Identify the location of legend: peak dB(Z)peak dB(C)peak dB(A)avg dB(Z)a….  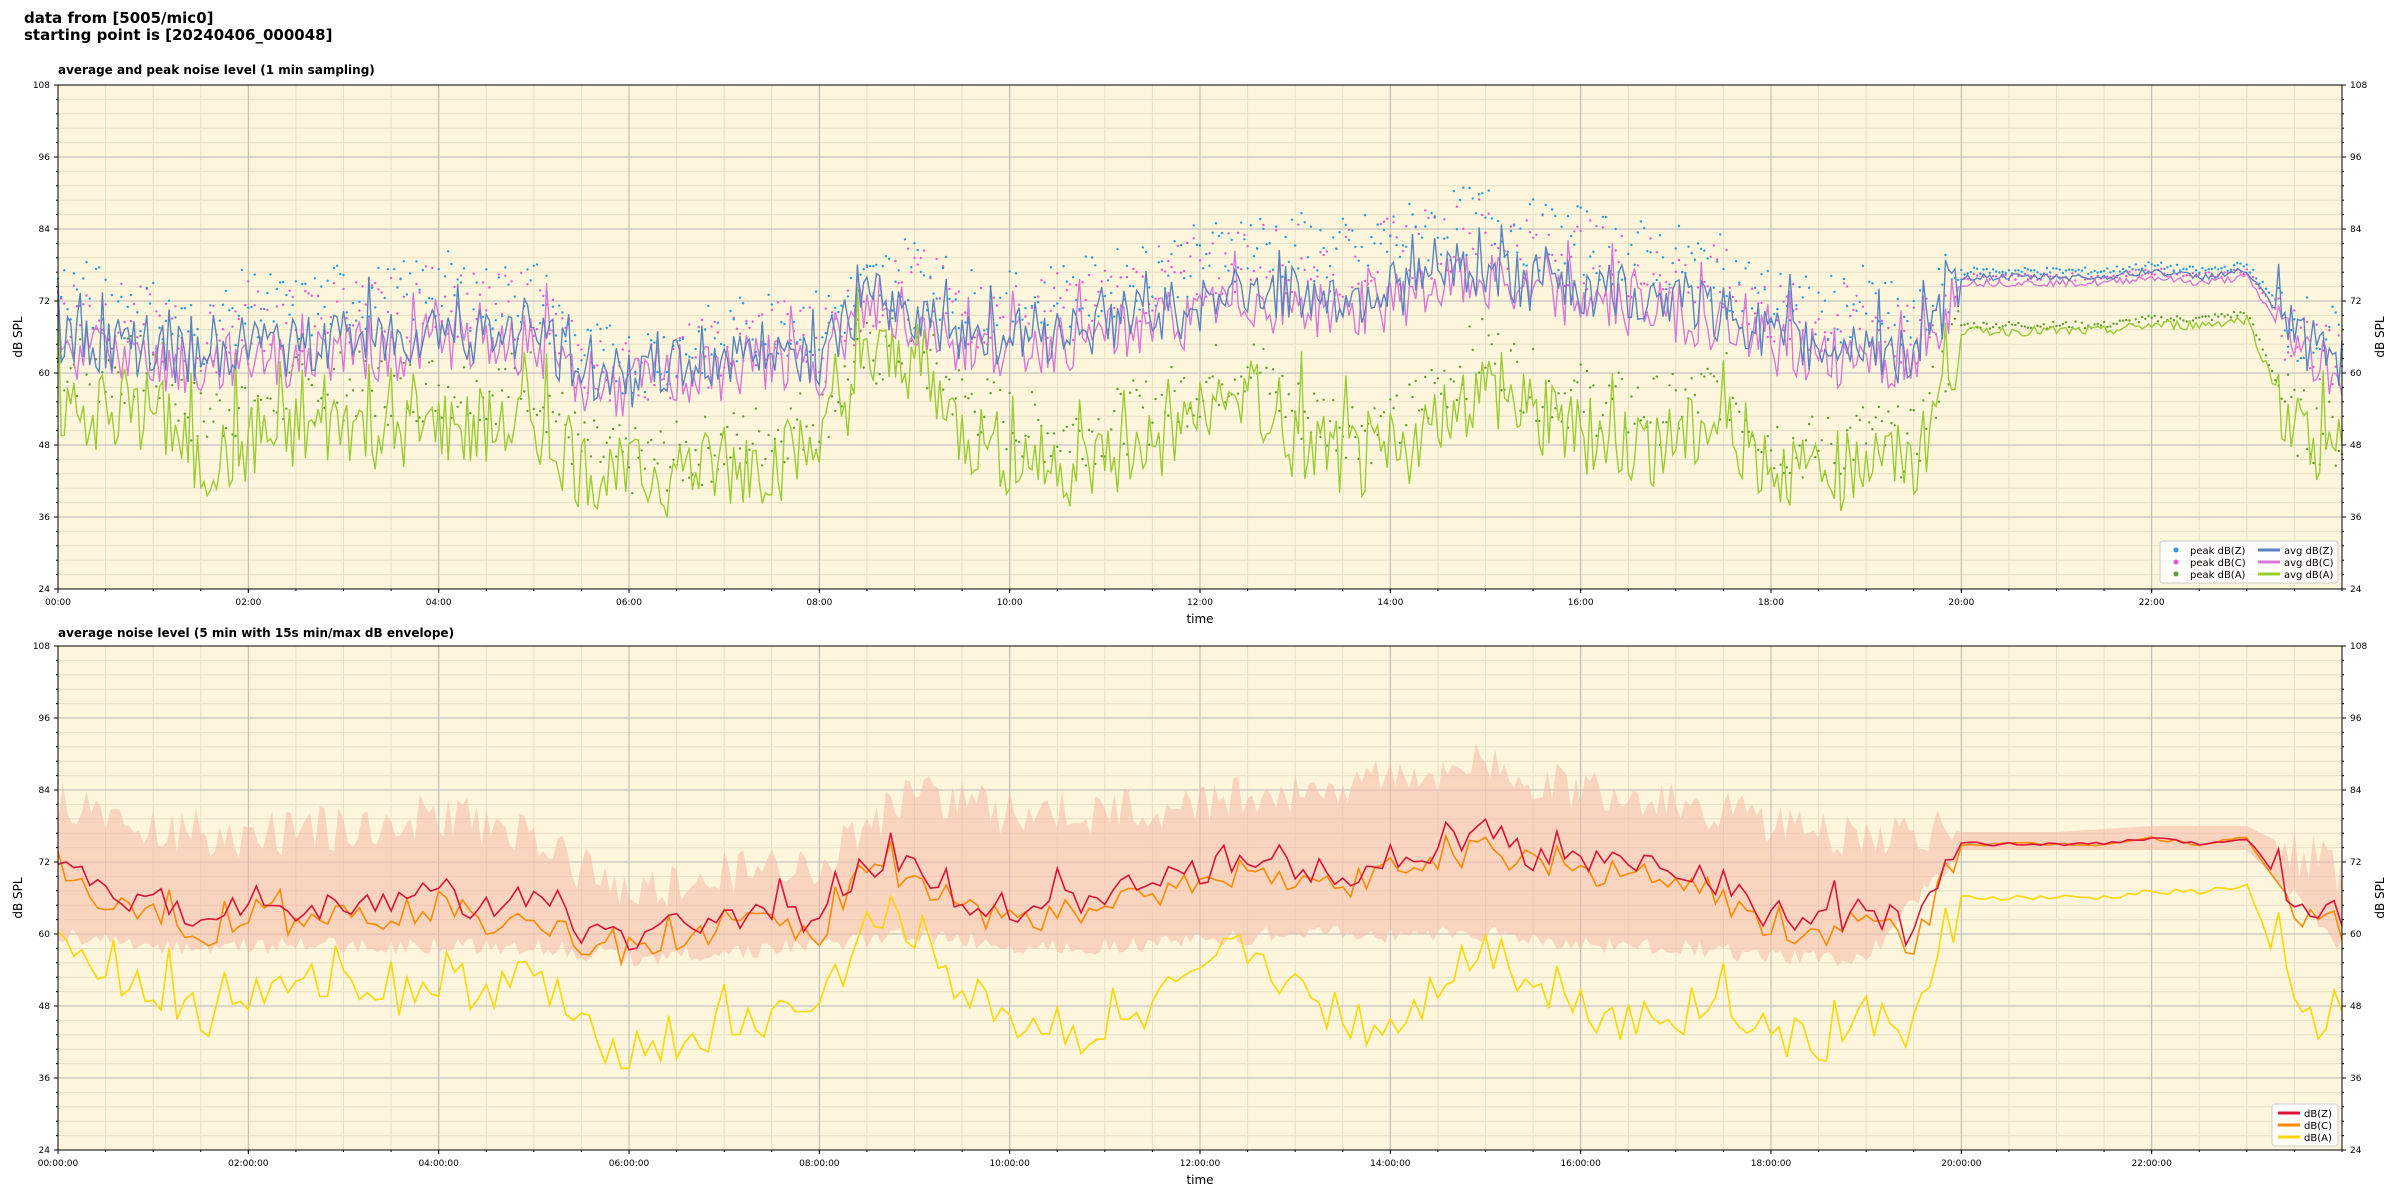
(2249, 562).